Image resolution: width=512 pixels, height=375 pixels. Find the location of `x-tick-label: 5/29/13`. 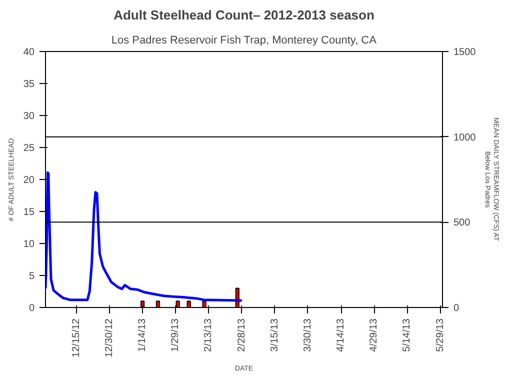

x-tick-label: 5/29/13 is located at coordinates (440, 335).